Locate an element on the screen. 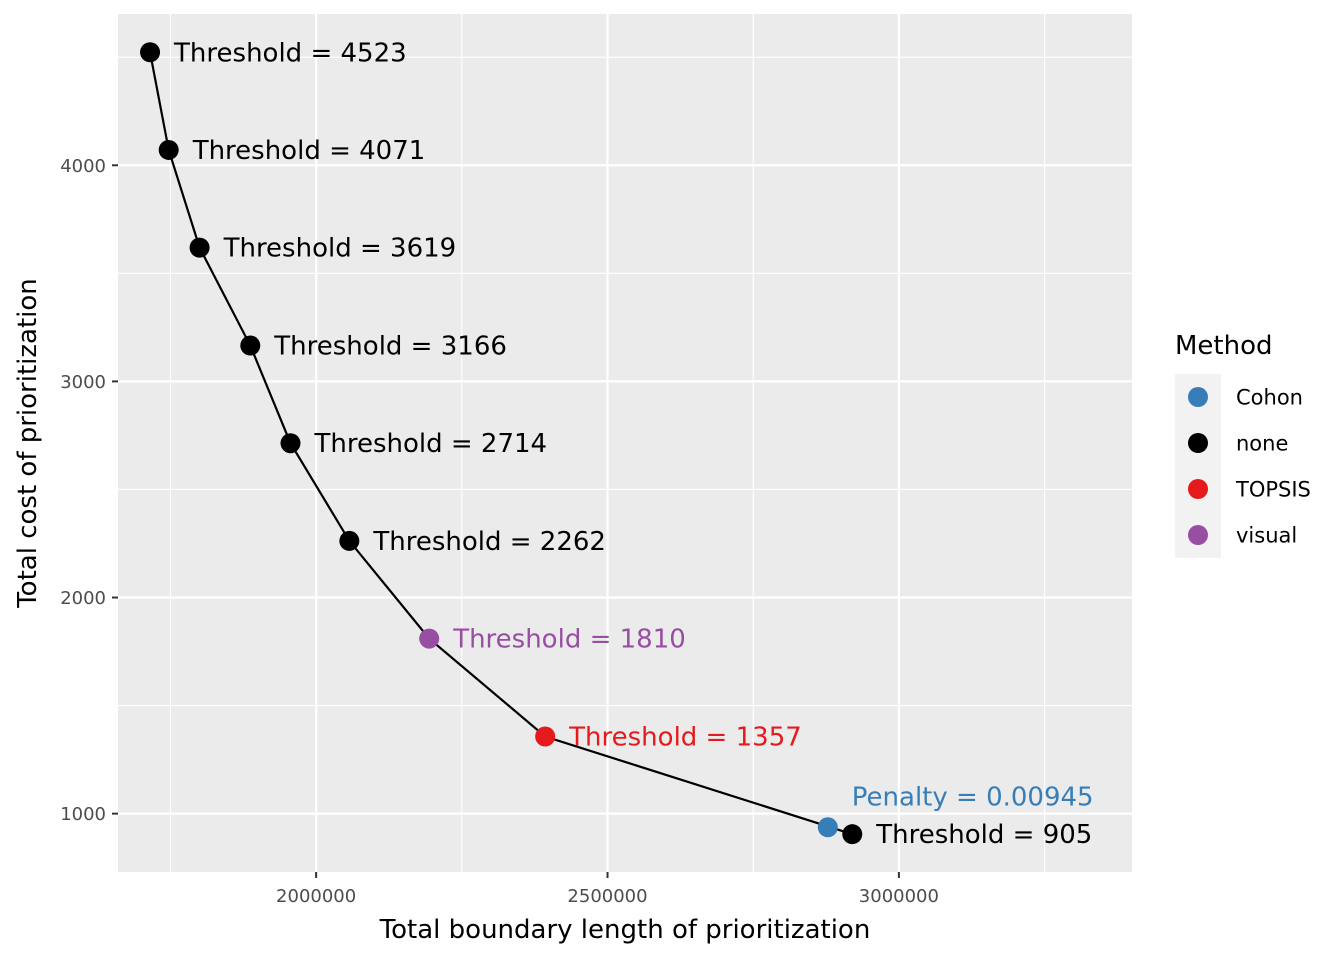 The height and width of the screenshot is (960, 1344). data-point-cohon is located at coordinates (827, 827).